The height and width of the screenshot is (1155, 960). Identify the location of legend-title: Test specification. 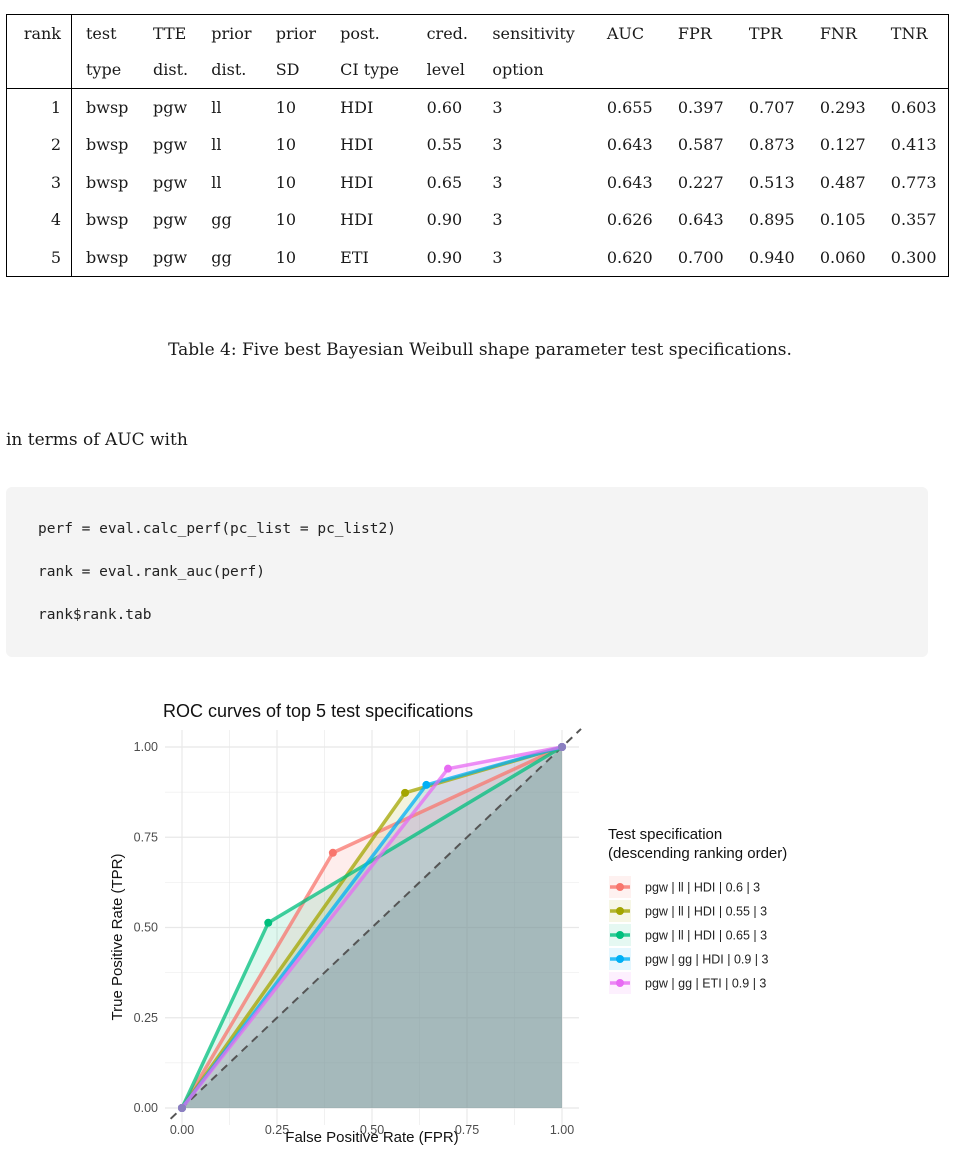
(665, 834).